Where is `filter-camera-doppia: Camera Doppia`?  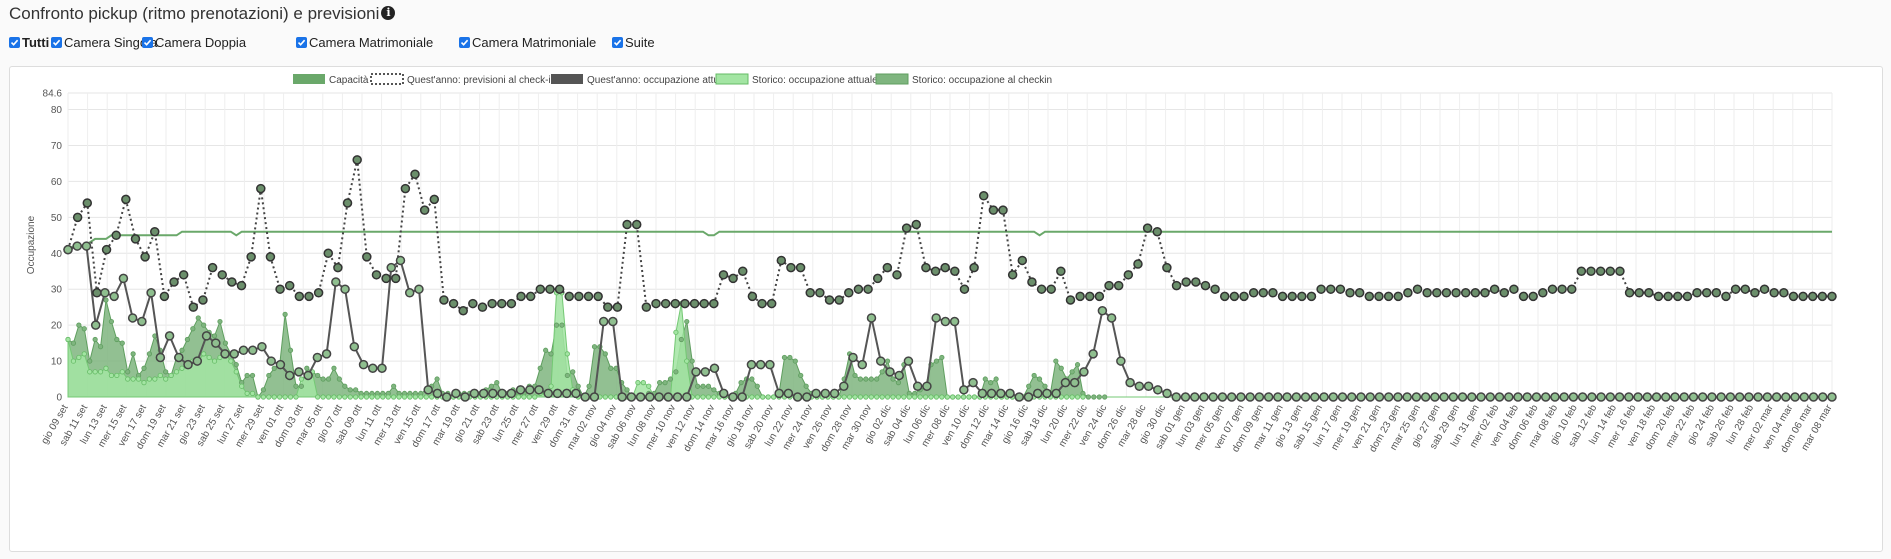
filter-camera-doppia: Camera Doppia is located at coordinates (194, 42).